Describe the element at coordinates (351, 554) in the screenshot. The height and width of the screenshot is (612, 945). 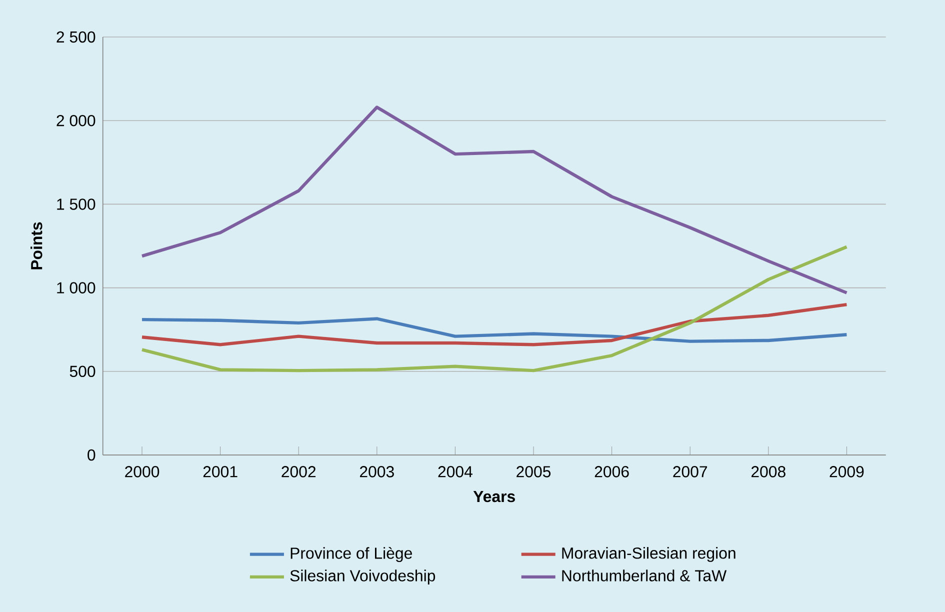
I see `legend-label: Province of Liège` at that location.